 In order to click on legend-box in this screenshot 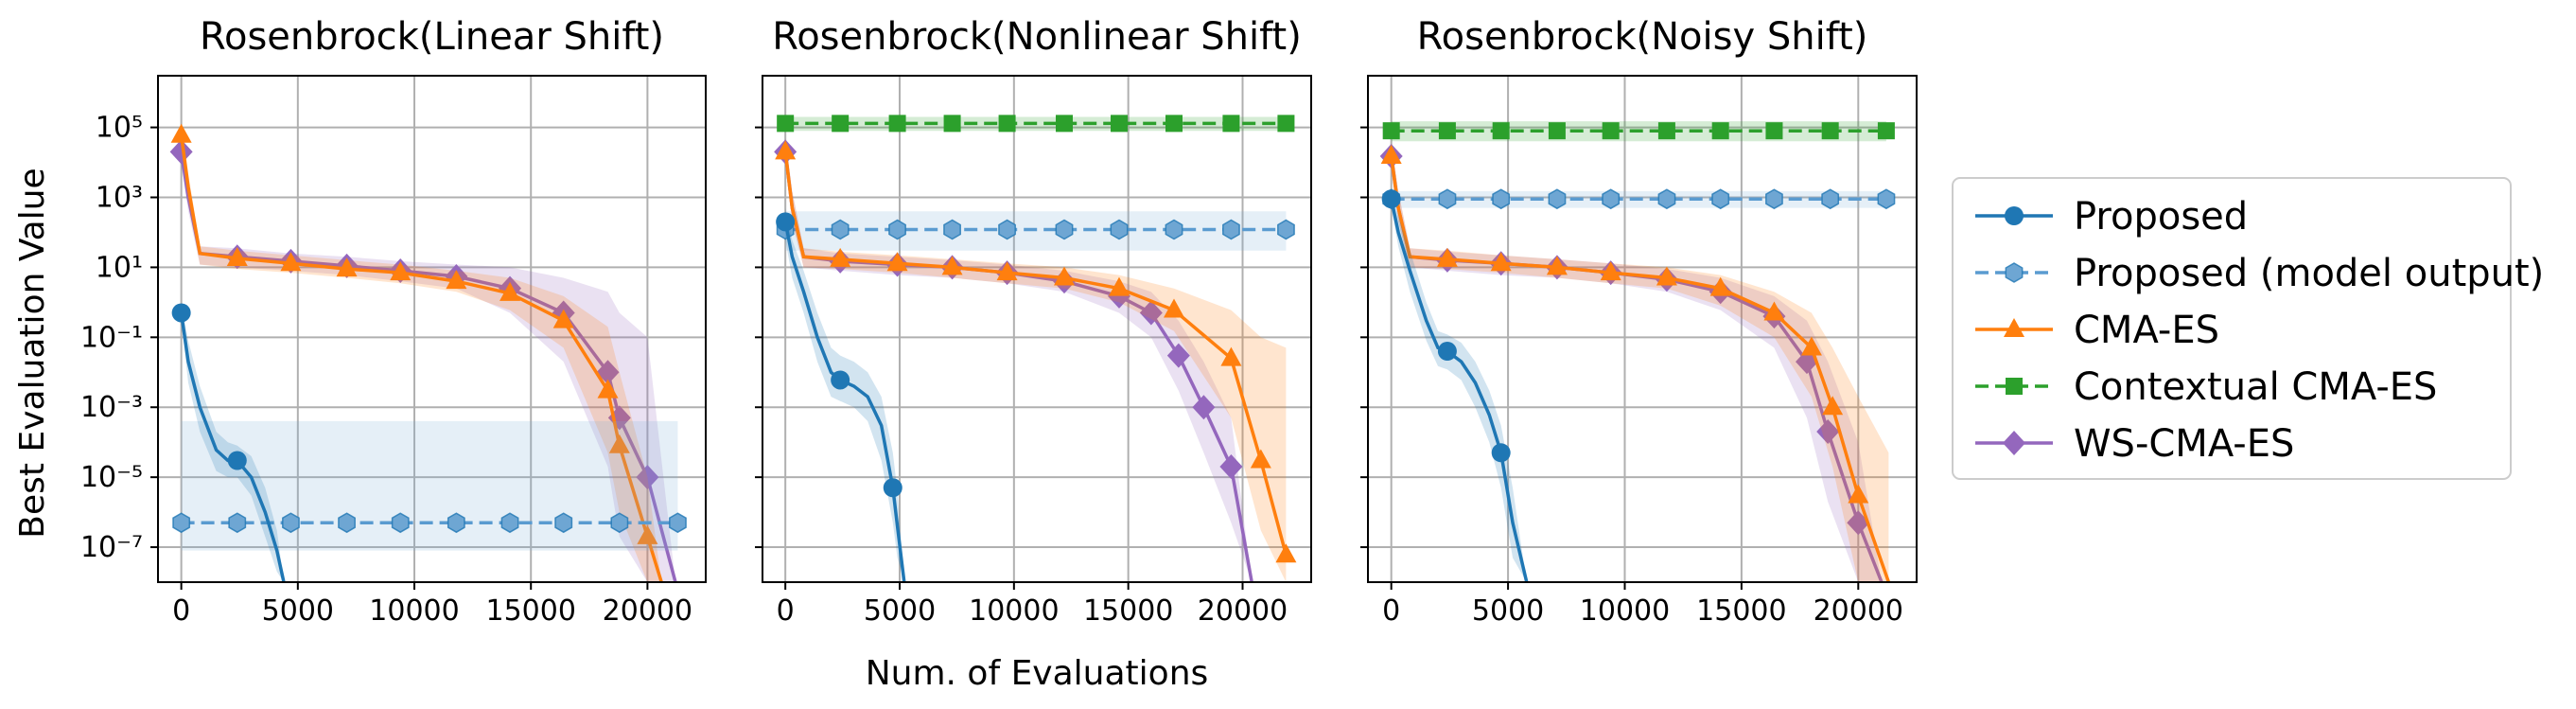, I will do `click(2232, 328)`.